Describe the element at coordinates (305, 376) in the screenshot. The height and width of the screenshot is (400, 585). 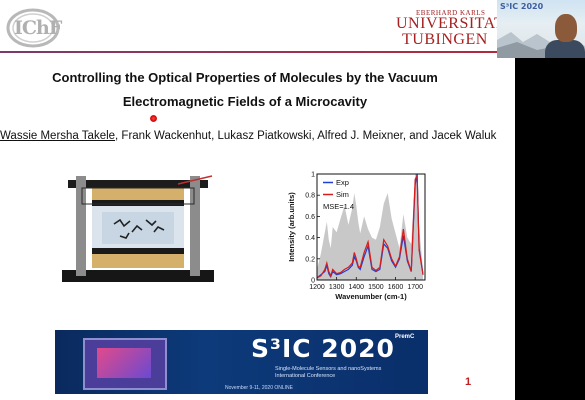
I see `conference-subtitle-line2: International Conference` at that location.